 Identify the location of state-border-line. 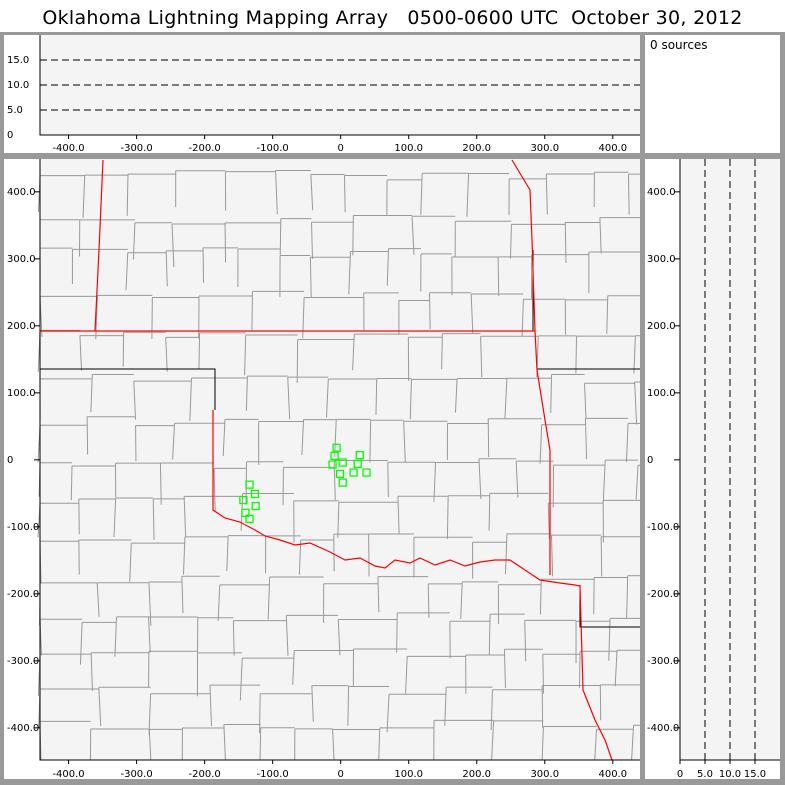
(128, 389).